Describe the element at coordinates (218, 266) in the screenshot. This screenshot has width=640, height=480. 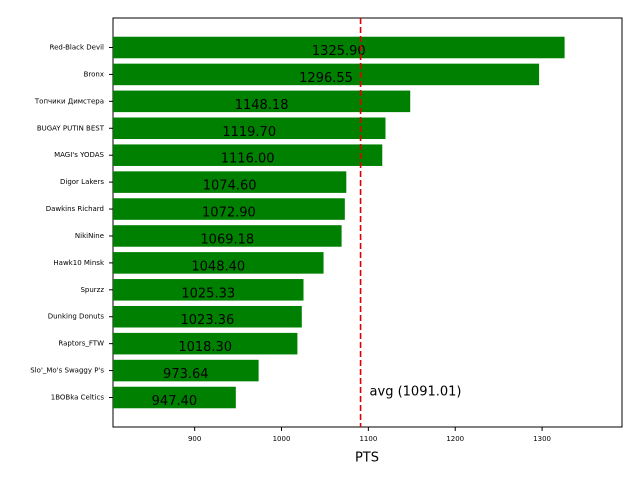
I see `value-label: 1048.40` at that location.